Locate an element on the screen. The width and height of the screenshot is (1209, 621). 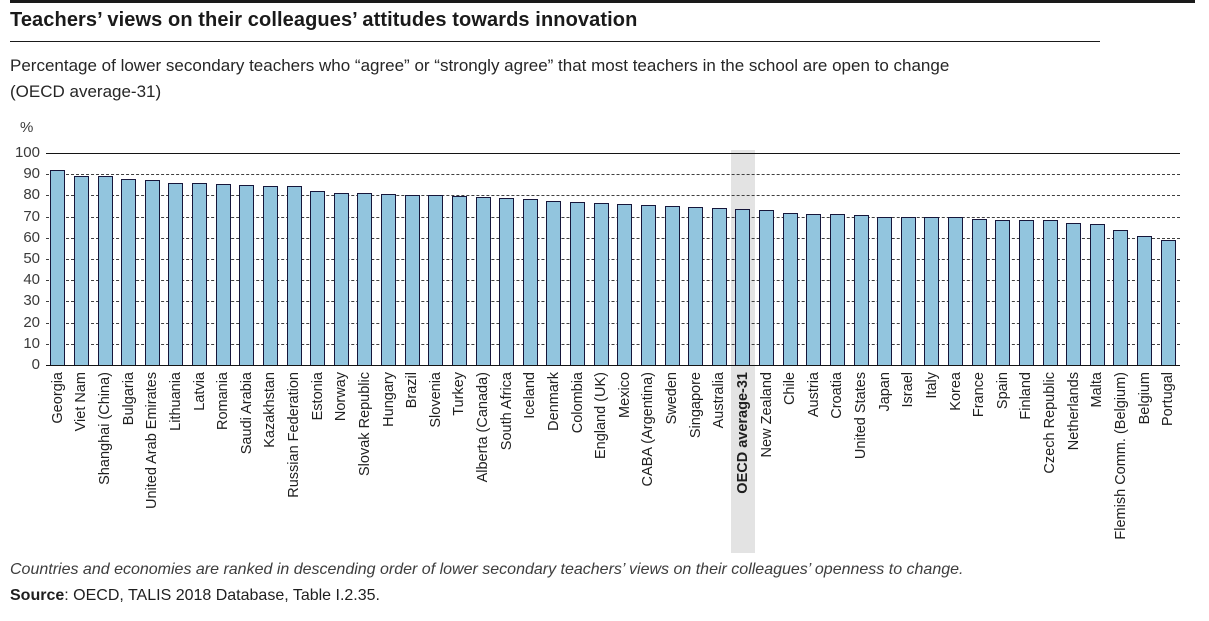
y-tick-label: 80 is located at coordinates (31, 195).